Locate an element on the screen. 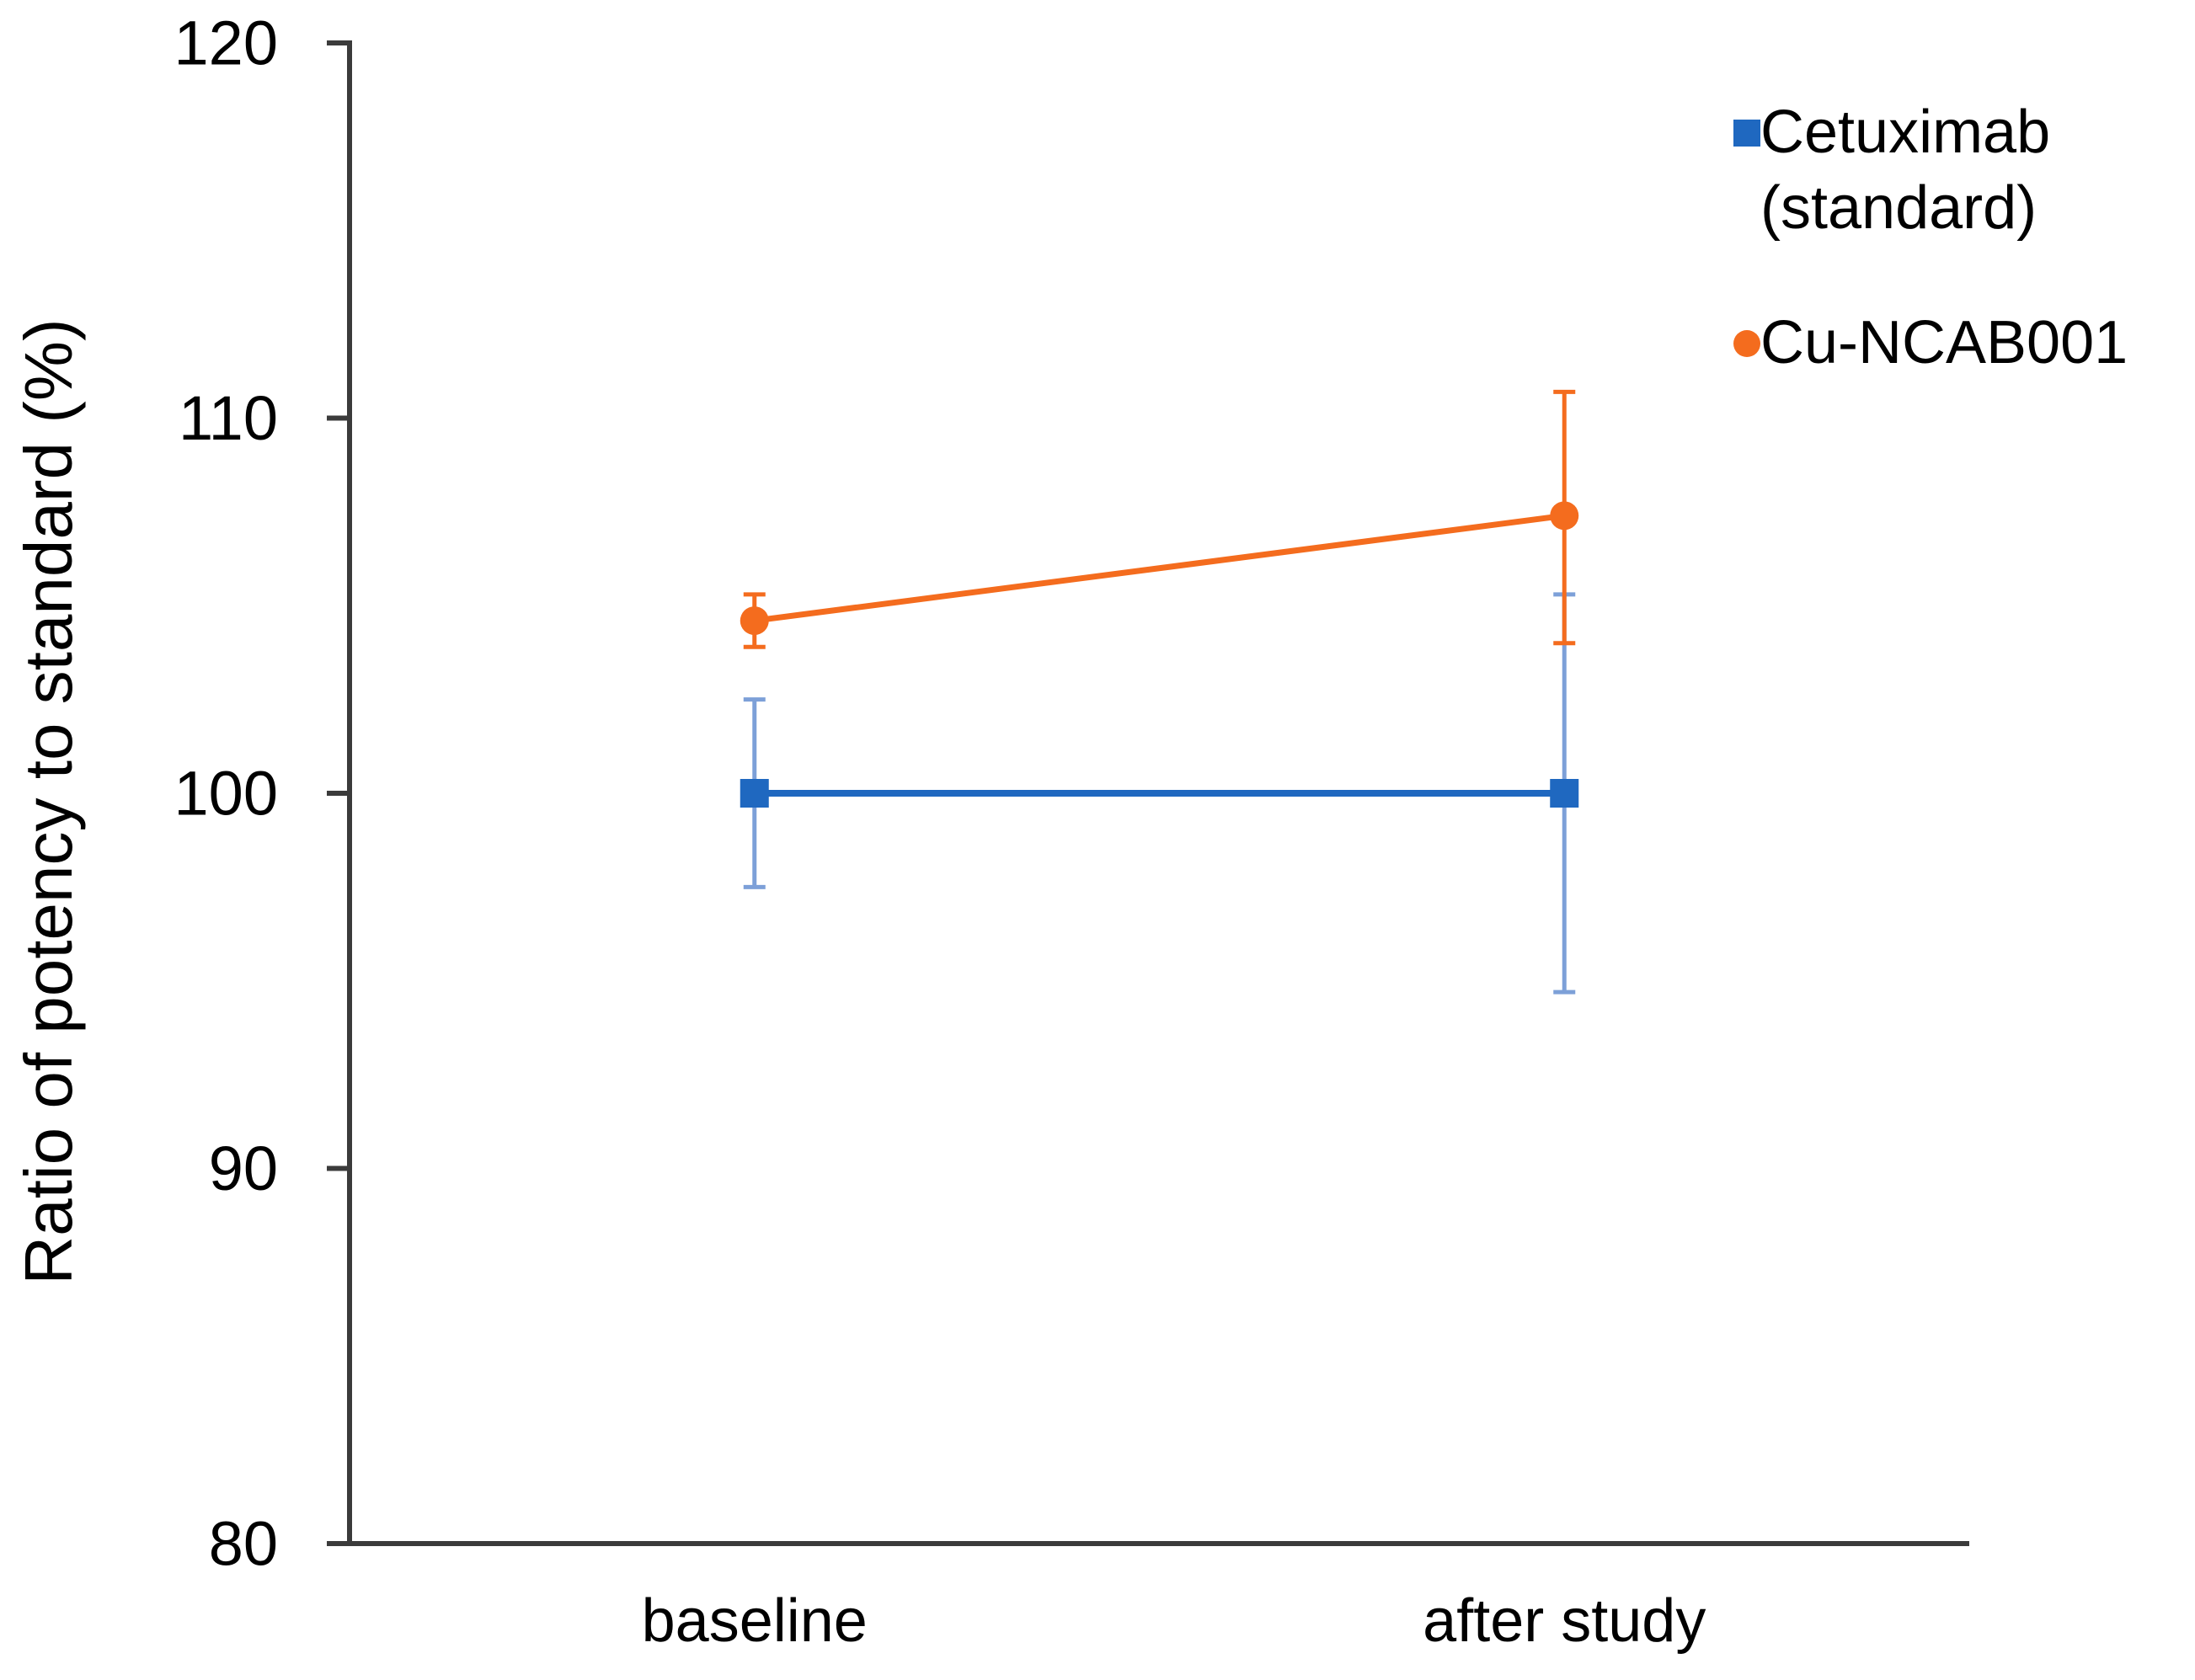 The height and width of the screenshot is (1680, 2195). legend-label-cu-ncab001: Cu-NCAB001 is located at coordinates (1944, 342).